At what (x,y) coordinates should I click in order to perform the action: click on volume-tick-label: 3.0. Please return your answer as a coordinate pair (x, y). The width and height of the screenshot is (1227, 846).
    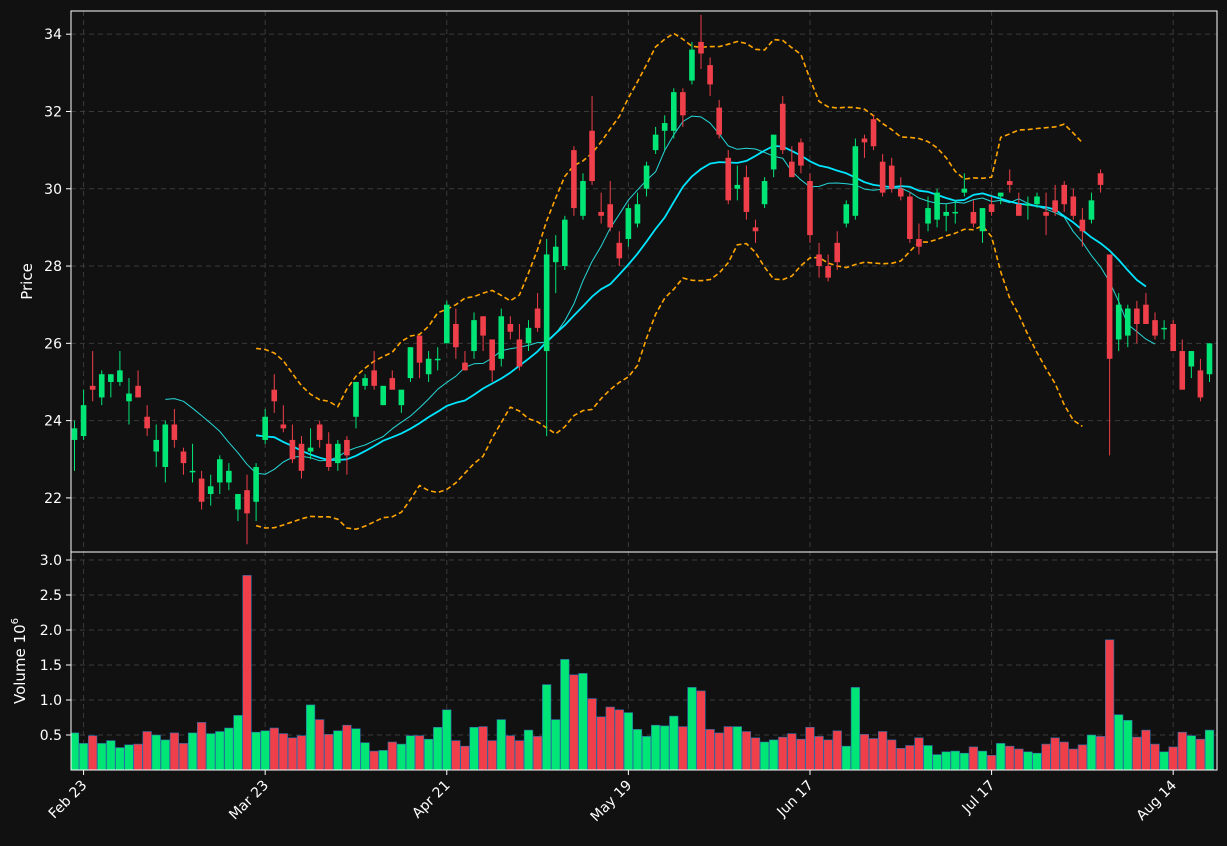
    Looking at the image, I should click on (51, 561).